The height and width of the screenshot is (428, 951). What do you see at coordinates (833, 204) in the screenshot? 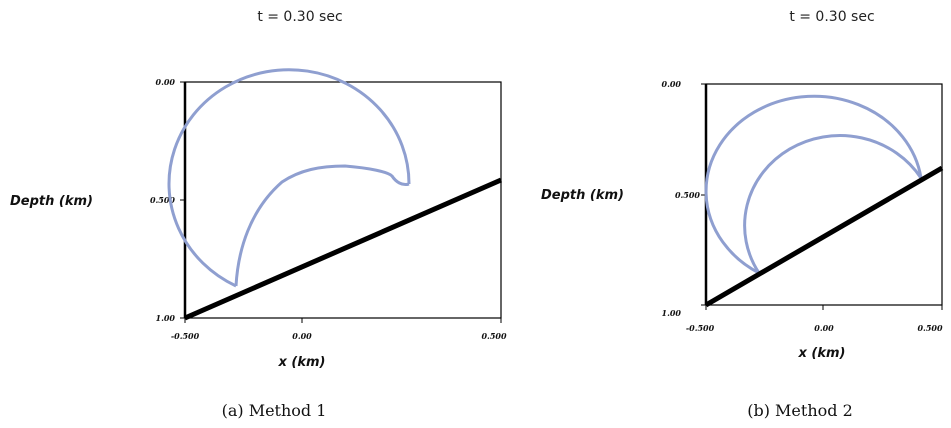
I see `panel-b-inner-wavefront` at bounding box center [833, 204].